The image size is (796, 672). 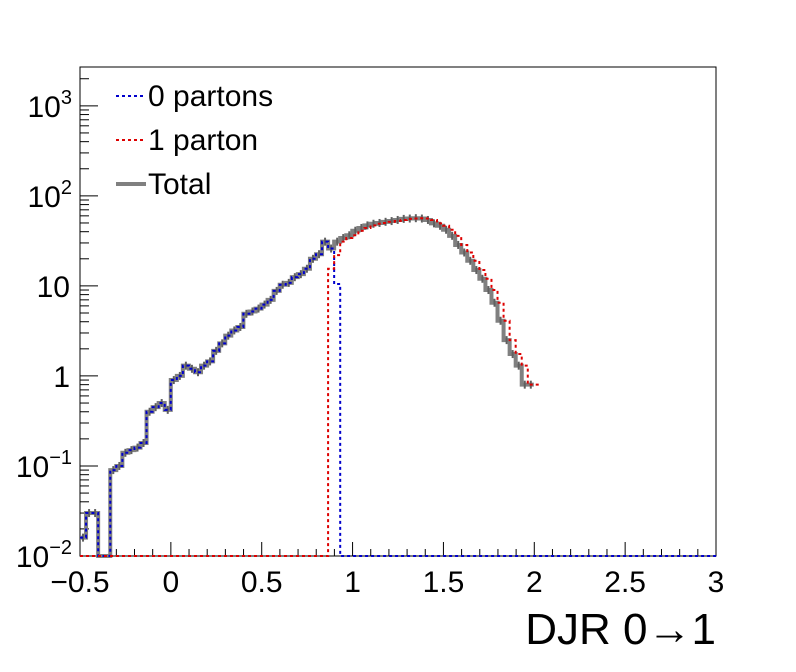 I want to click on legend-label: Total, so click(x=179, y=184).